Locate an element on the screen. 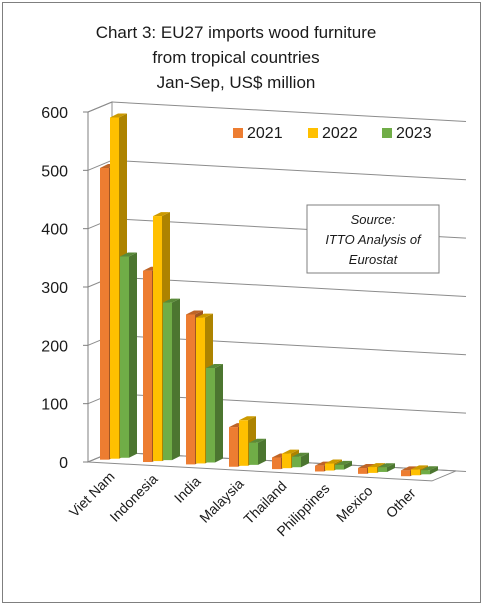 The height and width of the screenshot is (607, 485). x-tick-label: Malaysia is located at coordinates (221, 500).